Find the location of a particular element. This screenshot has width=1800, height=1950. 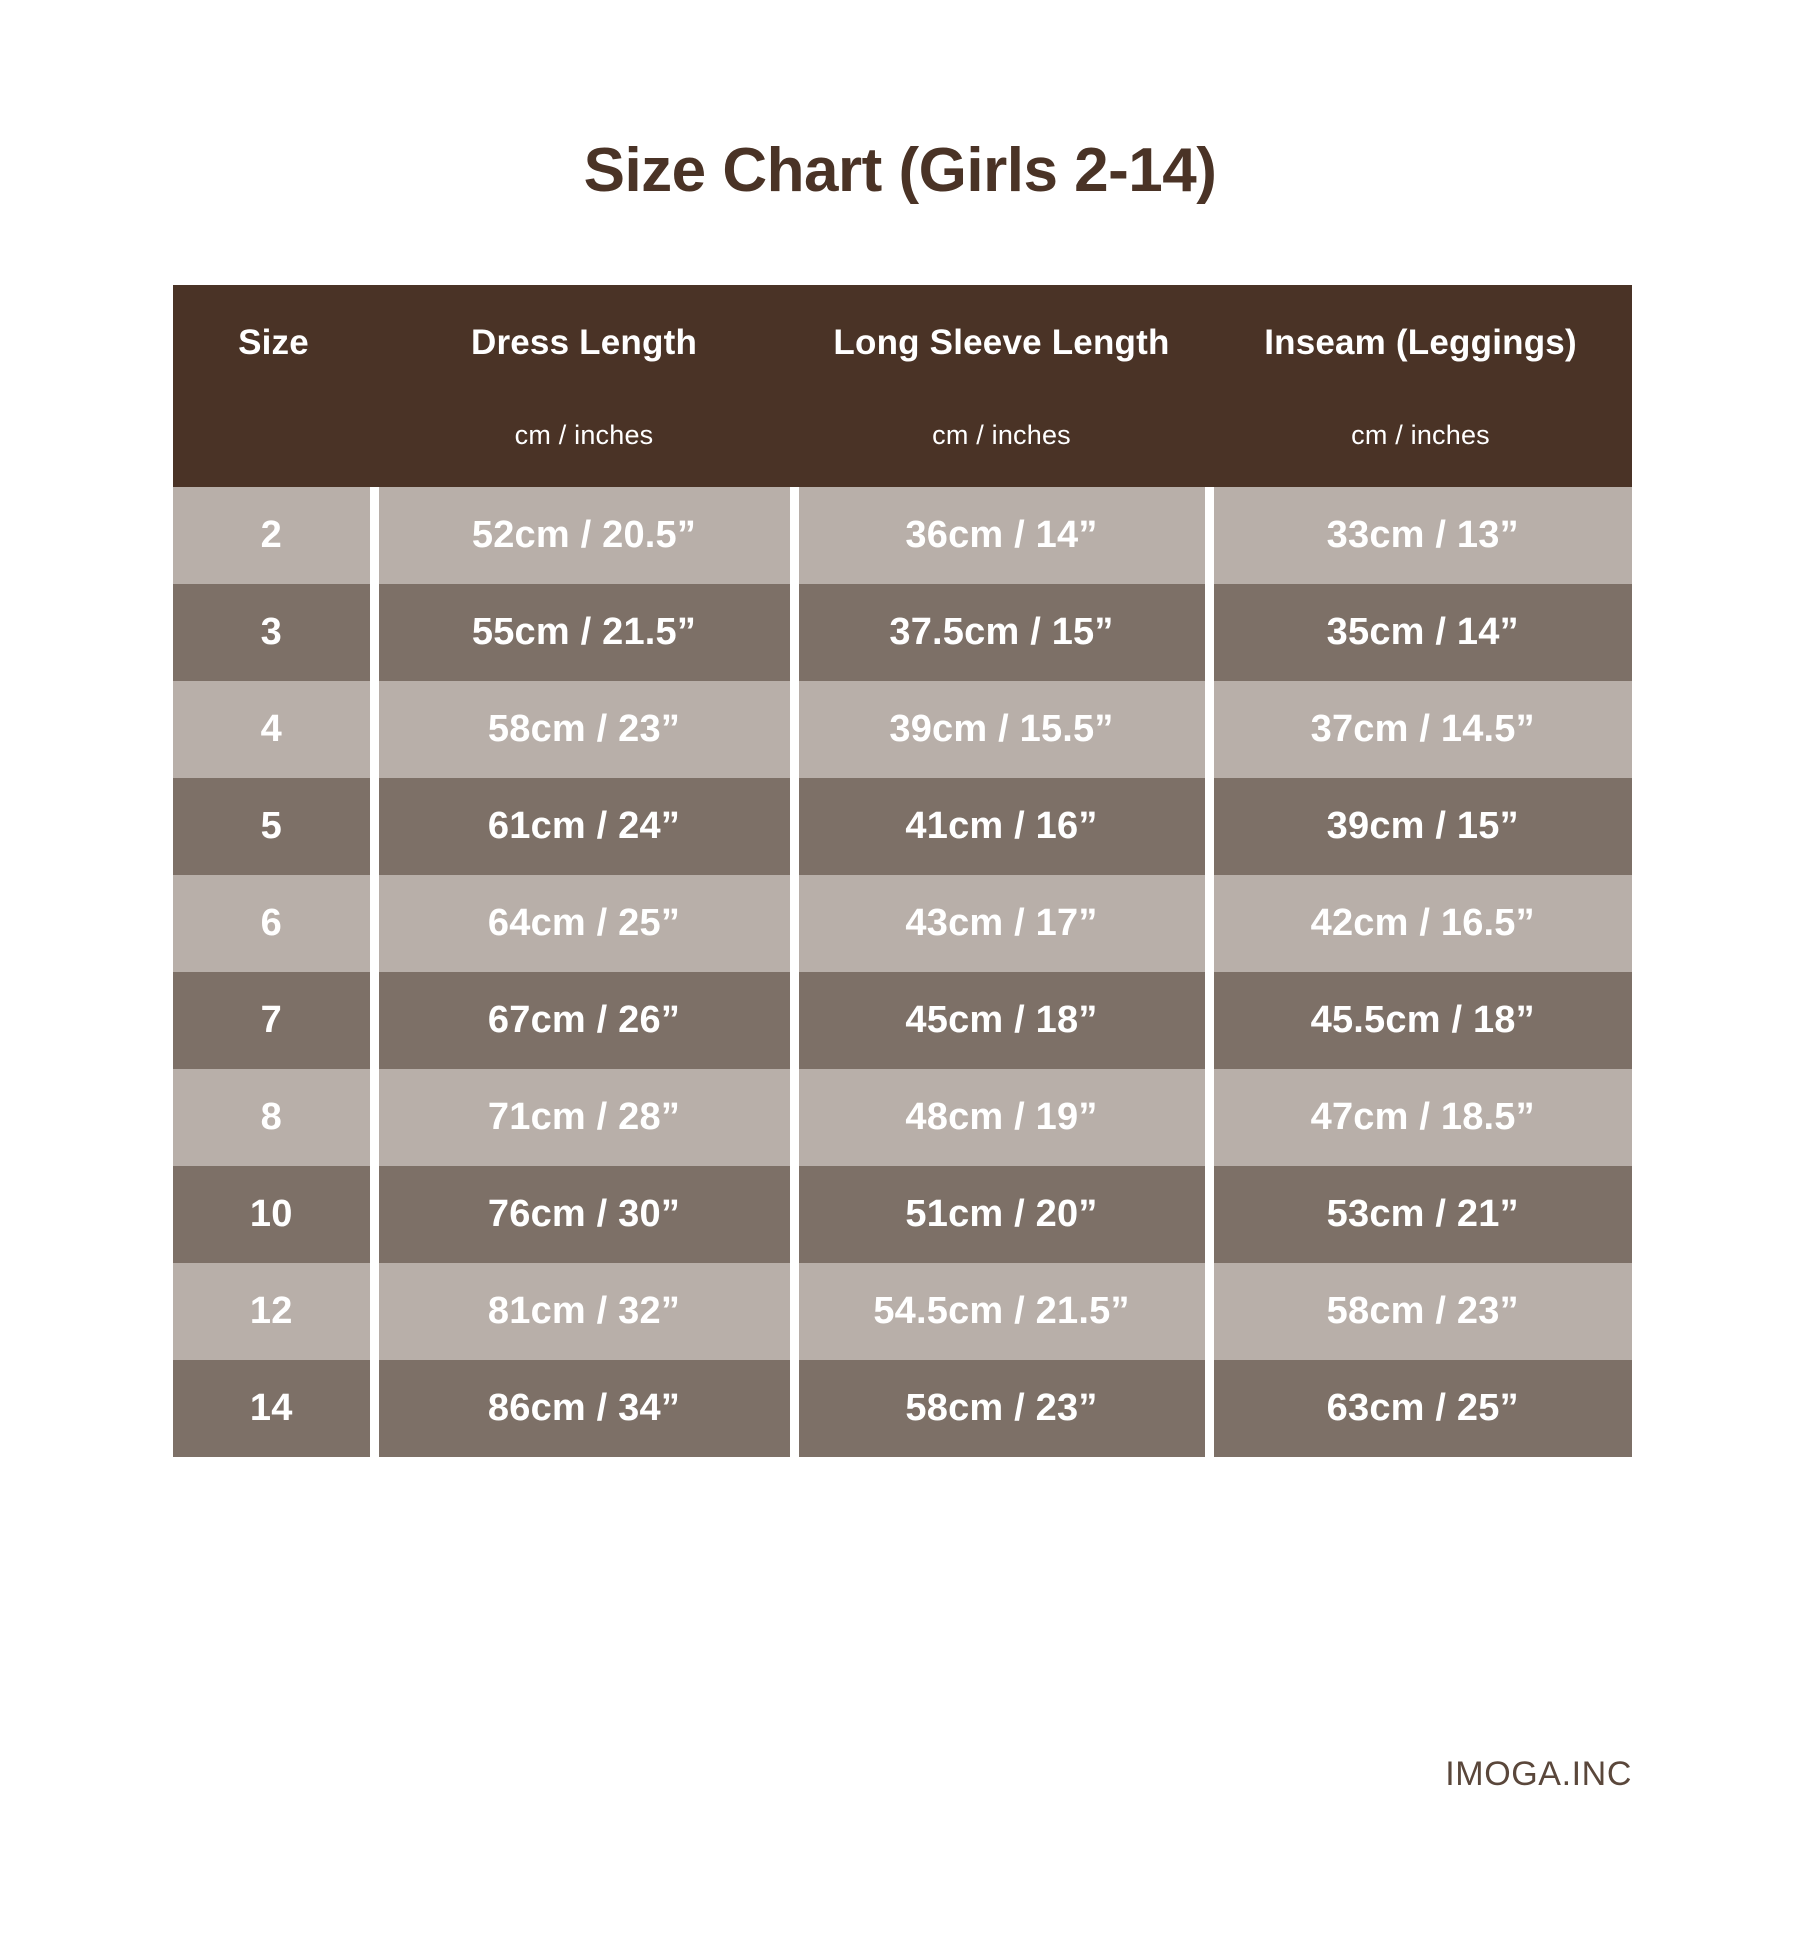

cell-dress-length: 64cm / 25” is located at coordinates (586, 923).